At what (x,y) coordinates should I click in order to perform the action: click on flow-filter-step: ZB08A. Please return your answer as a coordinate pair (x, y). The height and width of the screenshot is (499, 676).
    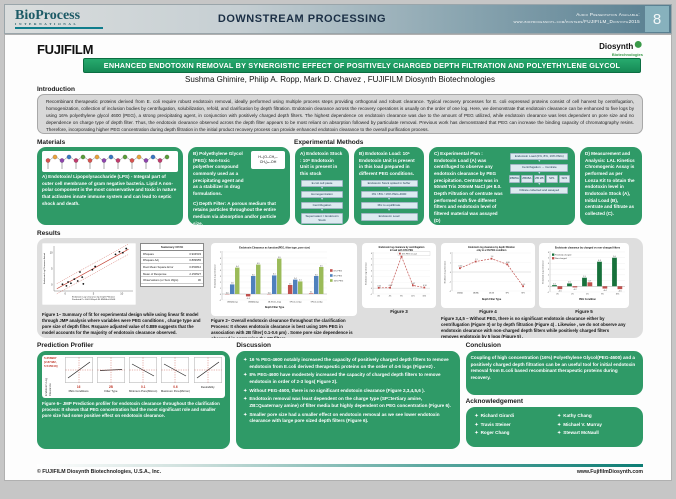
    Looking at the image, I should click on (527, 179).